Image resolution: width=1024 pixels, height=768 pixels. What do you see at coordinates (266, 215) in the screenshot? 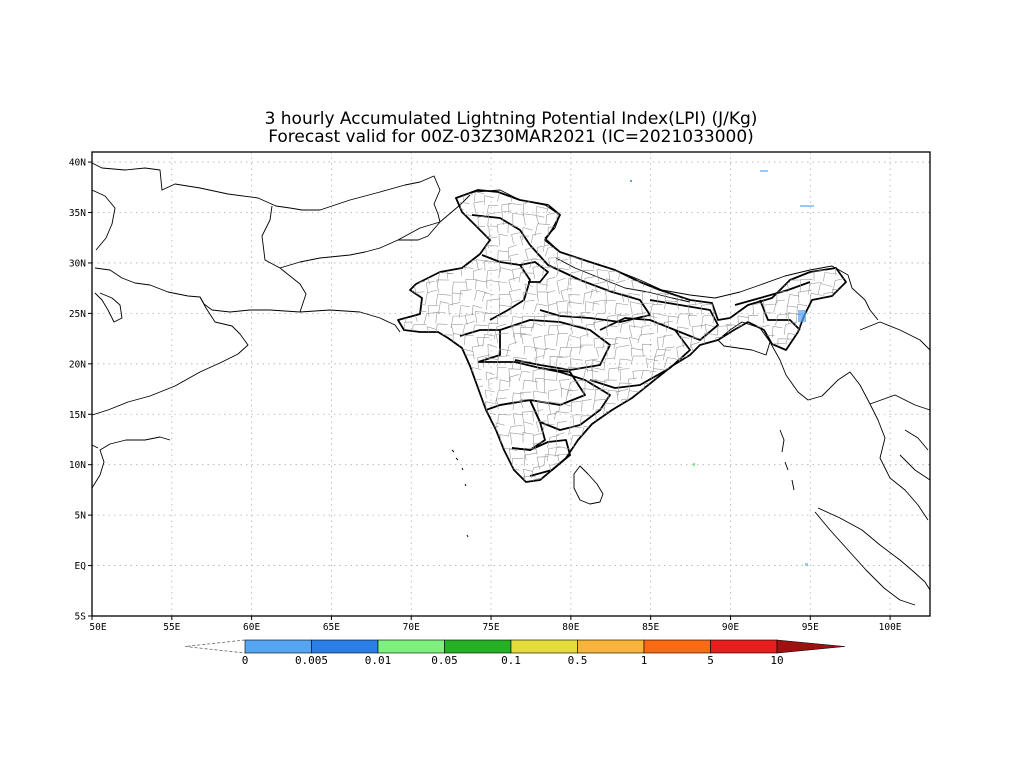
I see `iran-pakistan-border` at bounding box center [266, 215].